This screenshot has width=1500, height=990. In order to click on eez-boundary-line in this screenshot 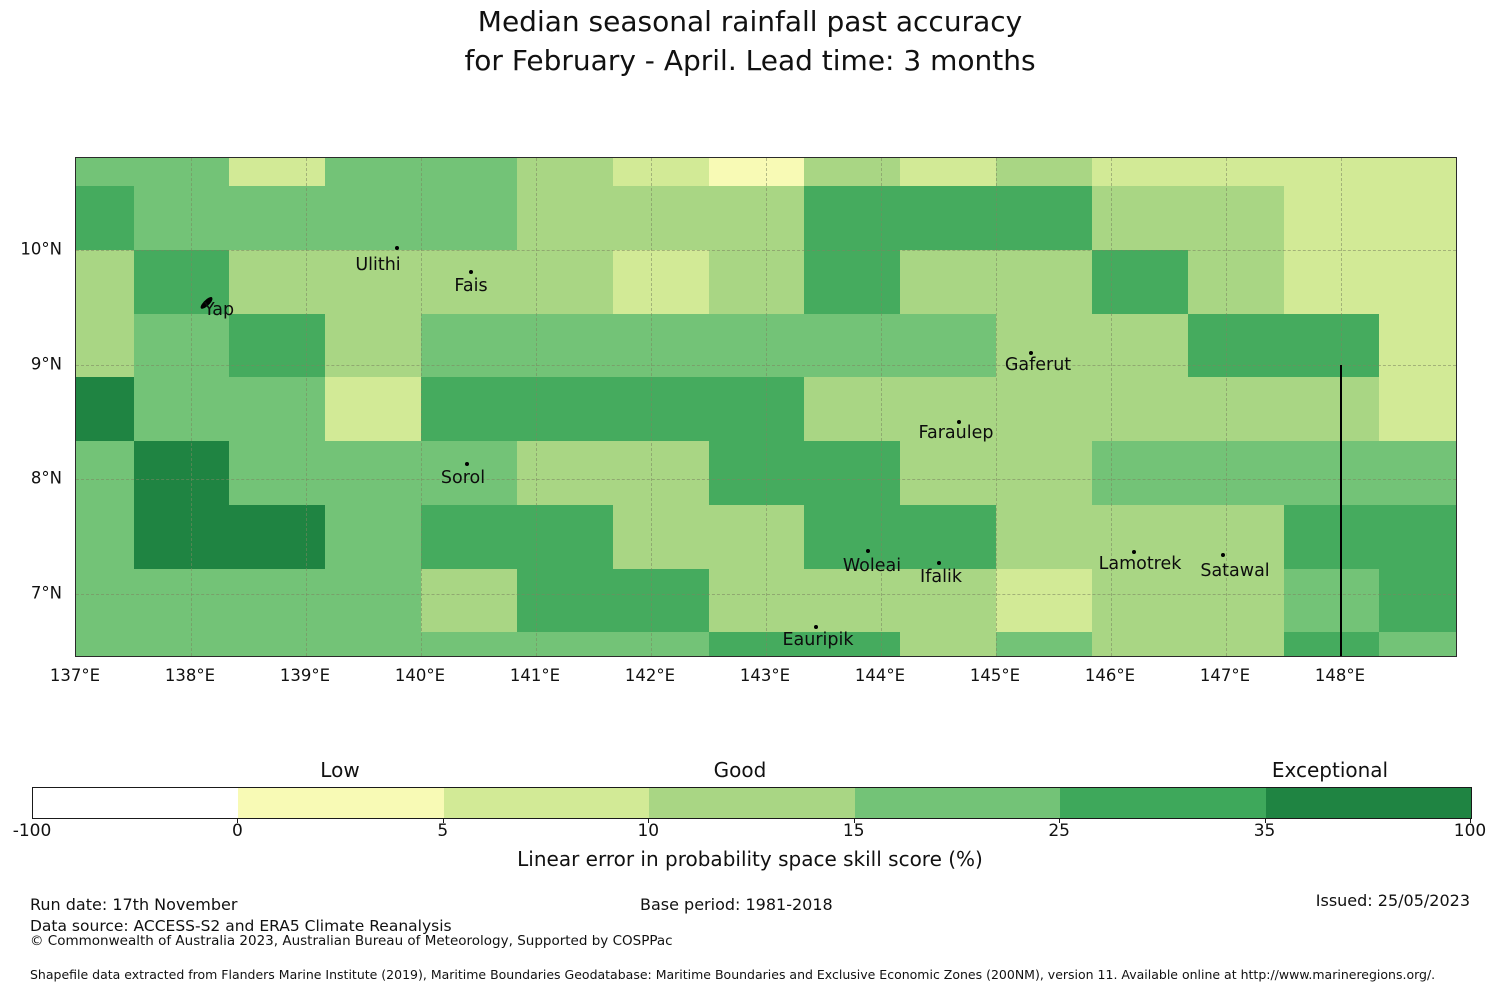, I will do `click(1341, 510)`.